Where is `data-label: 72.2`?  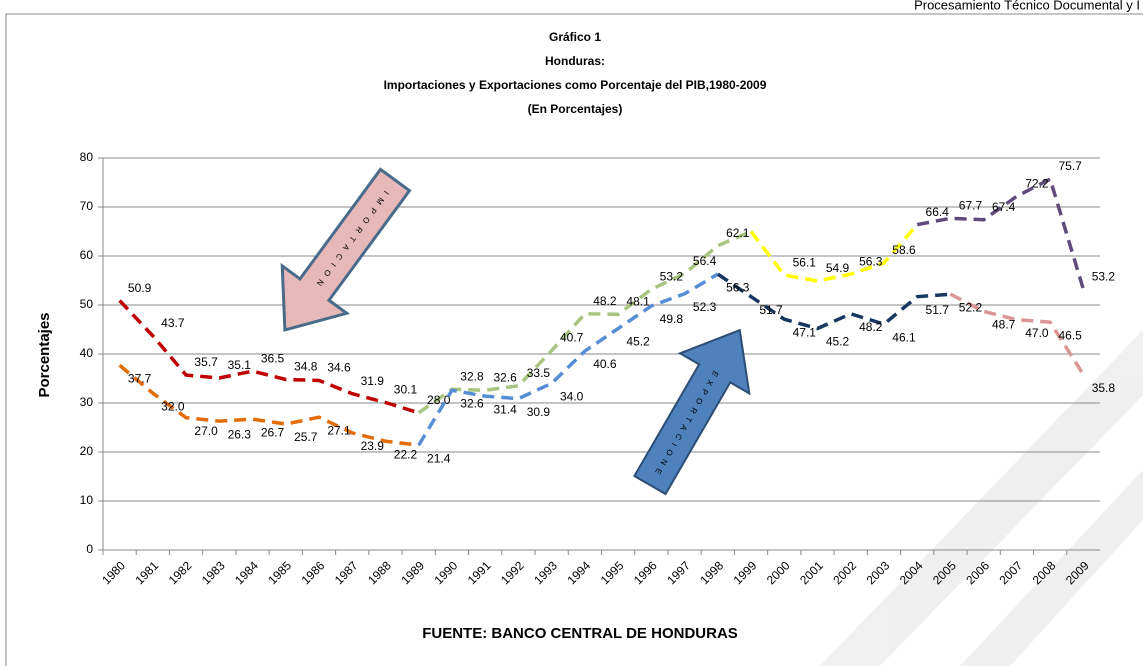 data-label: 72.2 is located at coordinates (1037, 183).